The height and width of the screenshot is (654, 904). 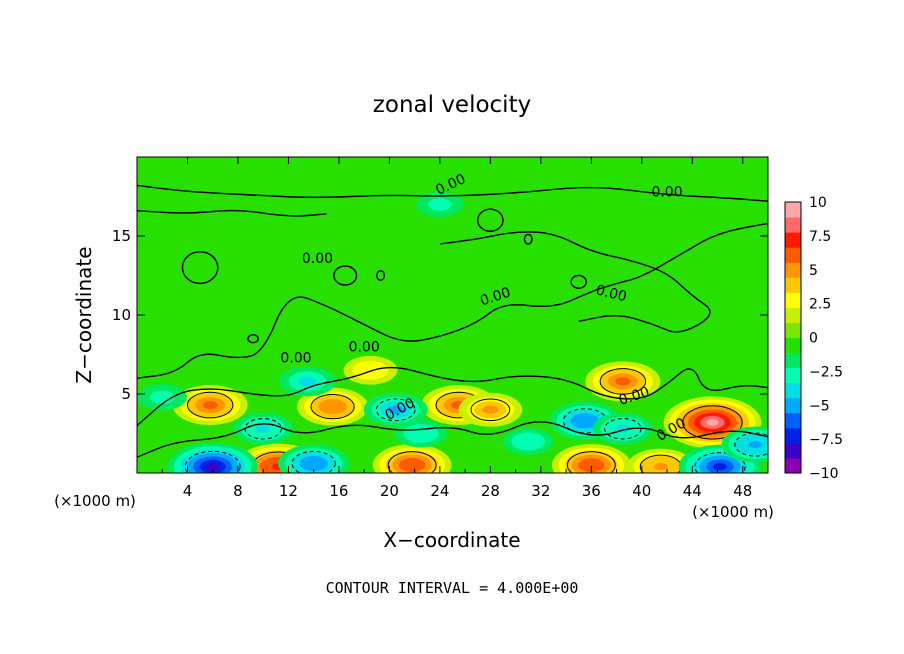 I want to click on colorbar-frame, so click(x=793, y=337).